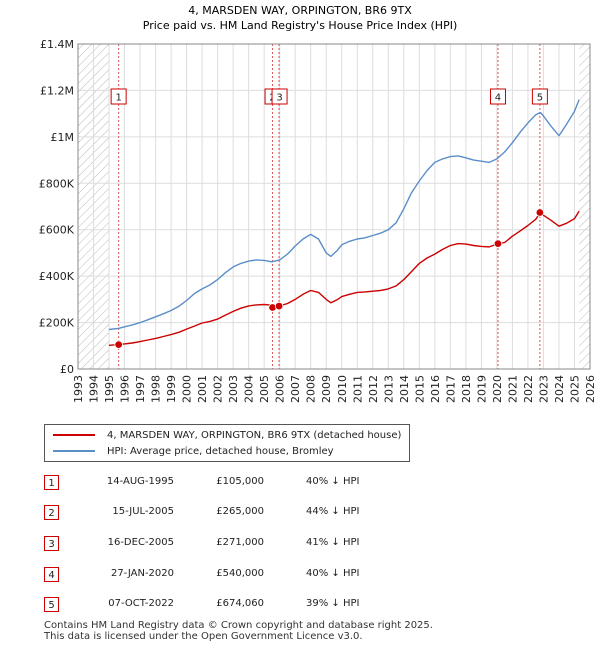 Image resolution: width=600 pixels, height=650 pixels. What do you see at coordinates (74, 435) in the screenshot?
I see `legend-swatch-property` at bounding box center [74, 435].